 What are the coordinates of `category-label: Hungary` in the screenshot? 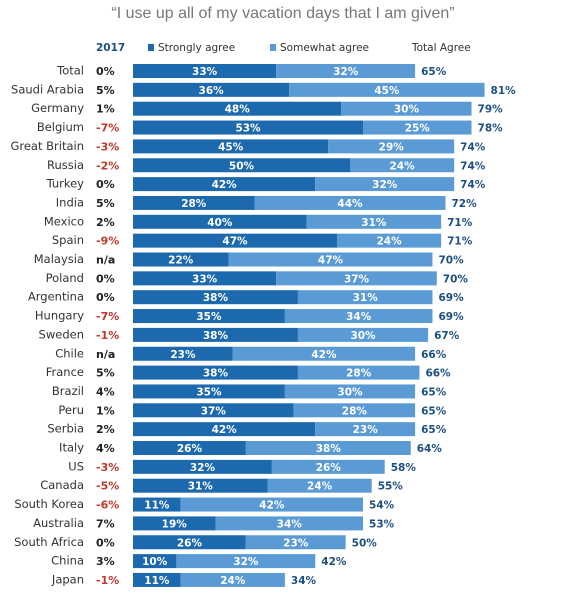 It's located at (59, 316).